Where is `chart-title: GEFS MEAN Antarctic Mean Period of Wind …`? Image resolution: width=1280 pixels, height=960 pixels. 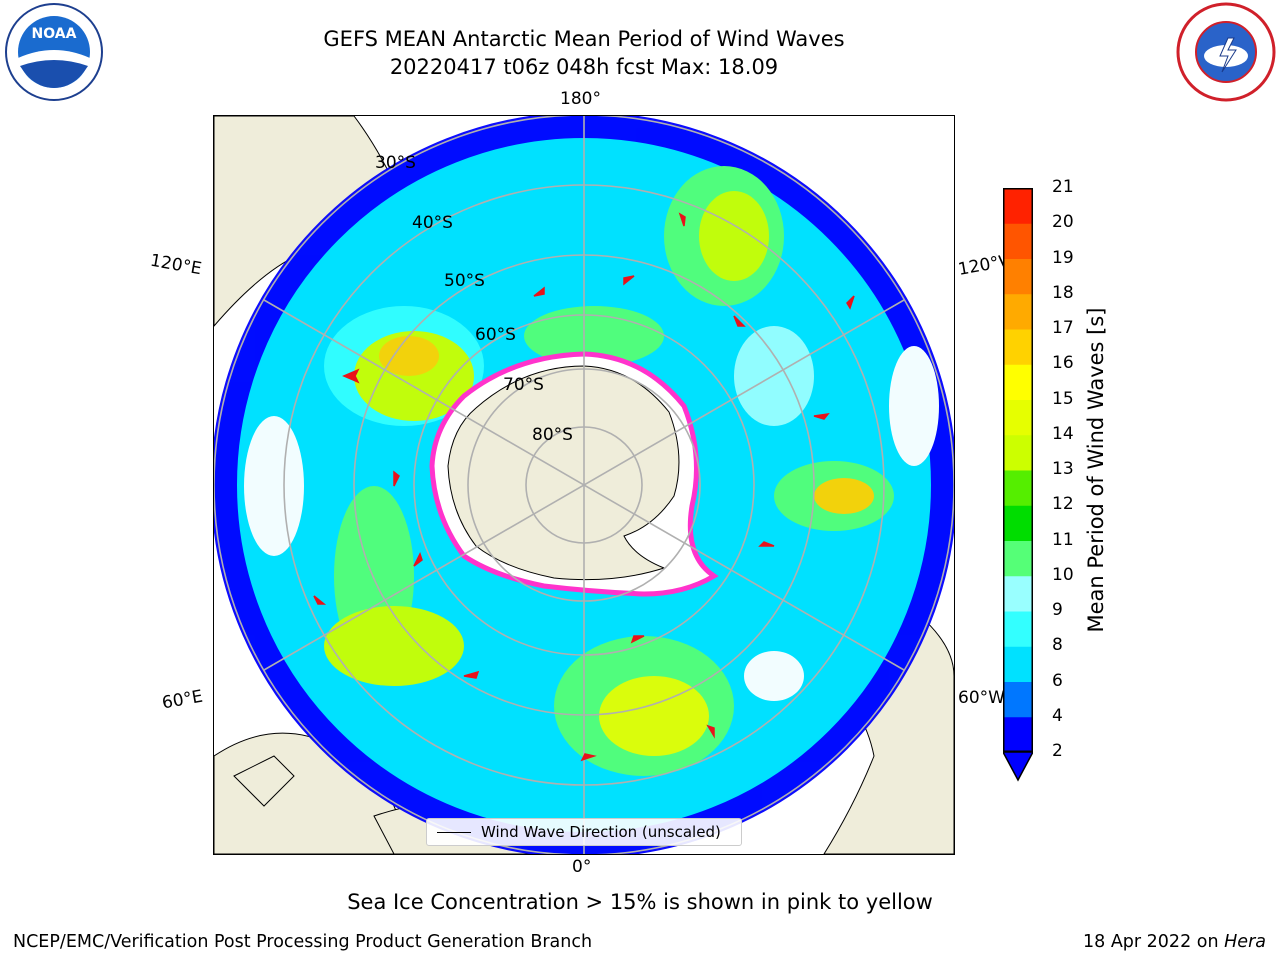 chart-title: GEFS MEAN Antarctic Mean Period of Wind … is located at coordinates (584, 39).